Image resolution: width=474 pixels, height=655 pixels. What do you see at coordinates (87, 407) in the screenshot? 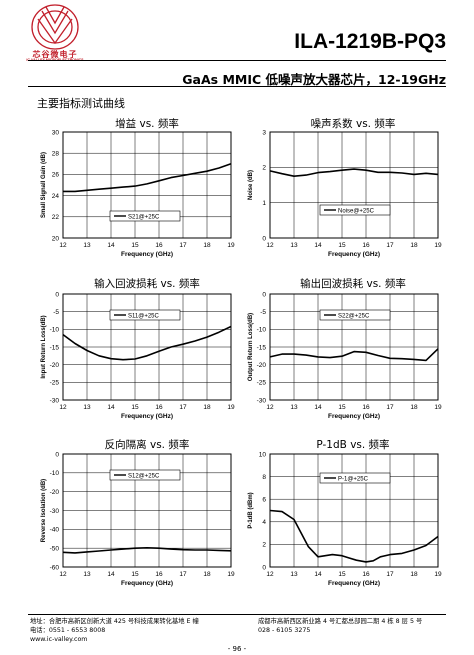
I see `input-return-loss-x-tick: 13` at bounding box center [87, 407].